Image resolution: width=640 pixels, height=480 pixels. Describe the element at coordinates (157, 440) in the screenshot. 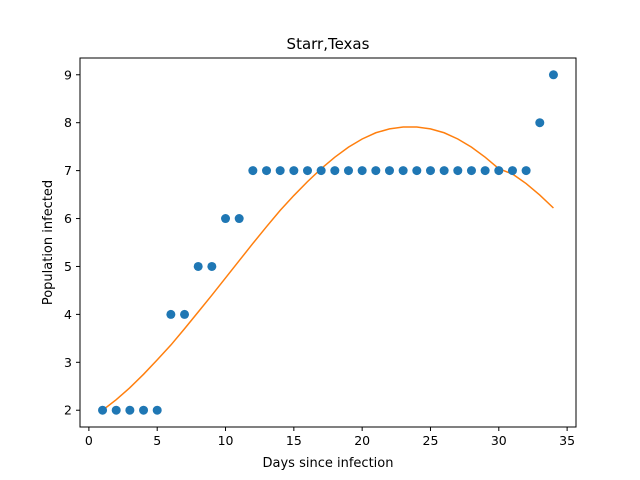

I see `x-tick-label: 5` at that location.